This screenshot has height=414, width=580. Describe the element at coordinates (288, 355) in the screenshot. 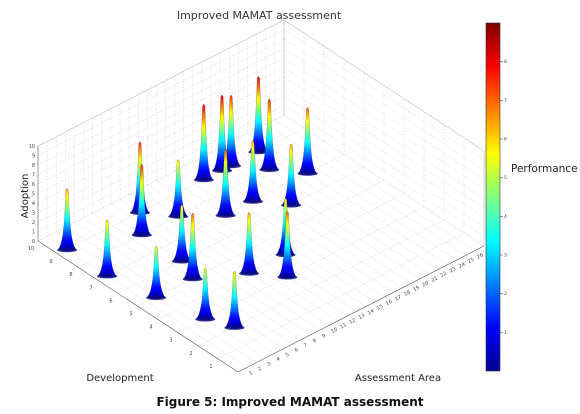

I see `x-tick-label: 5` at that location.